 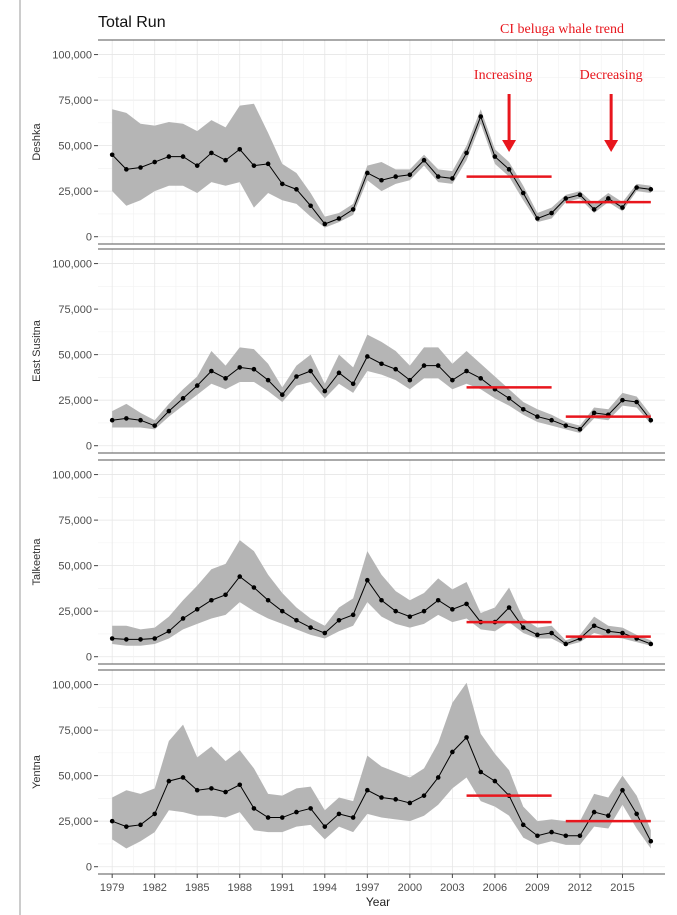 I want to click on trend-header-annotation: CI beluga whale trend, so click(x=562, y=29).